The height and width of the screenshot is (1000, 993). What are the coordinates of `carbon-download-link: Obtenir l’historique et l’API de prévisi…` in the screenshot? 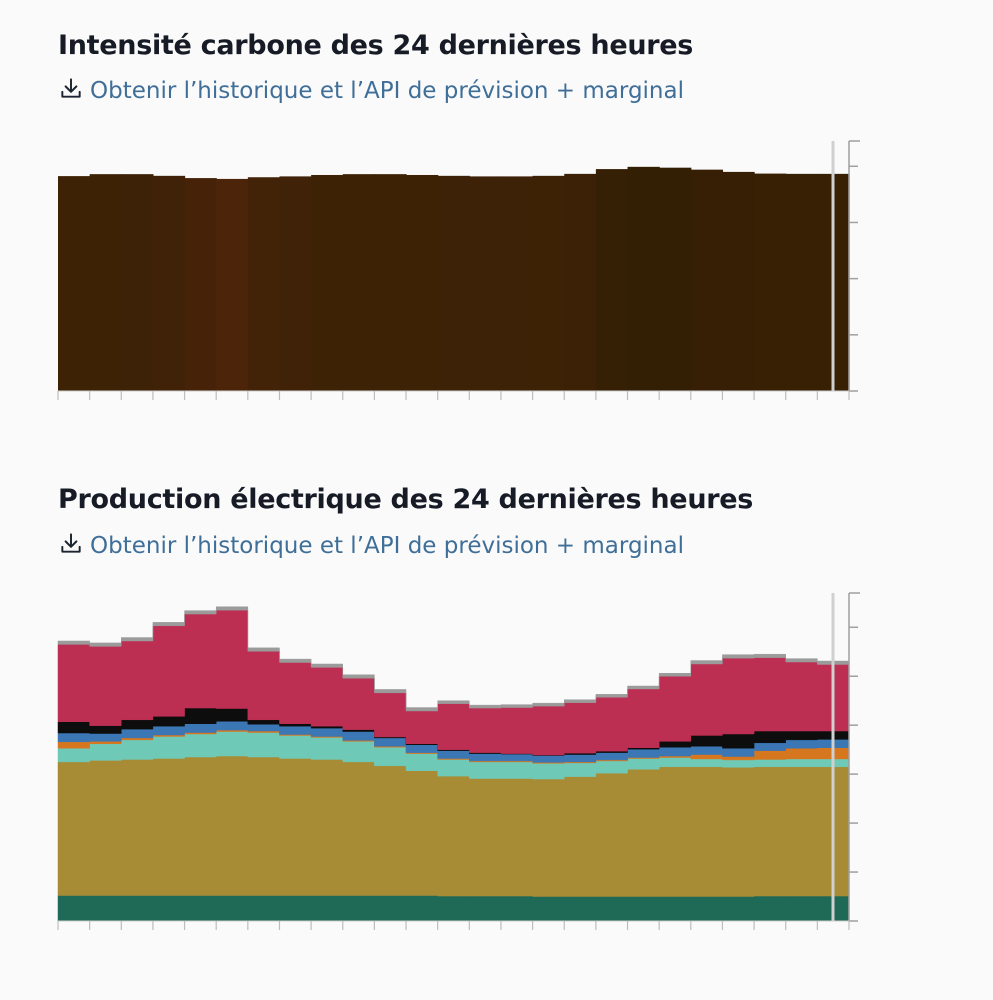 It's located at (371, 91).